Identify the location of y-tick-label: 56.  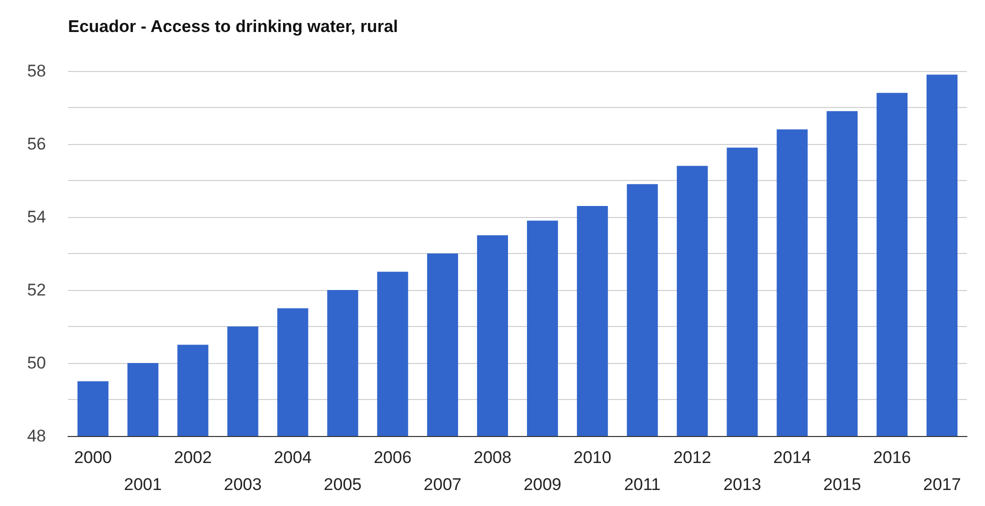
(36, 144).